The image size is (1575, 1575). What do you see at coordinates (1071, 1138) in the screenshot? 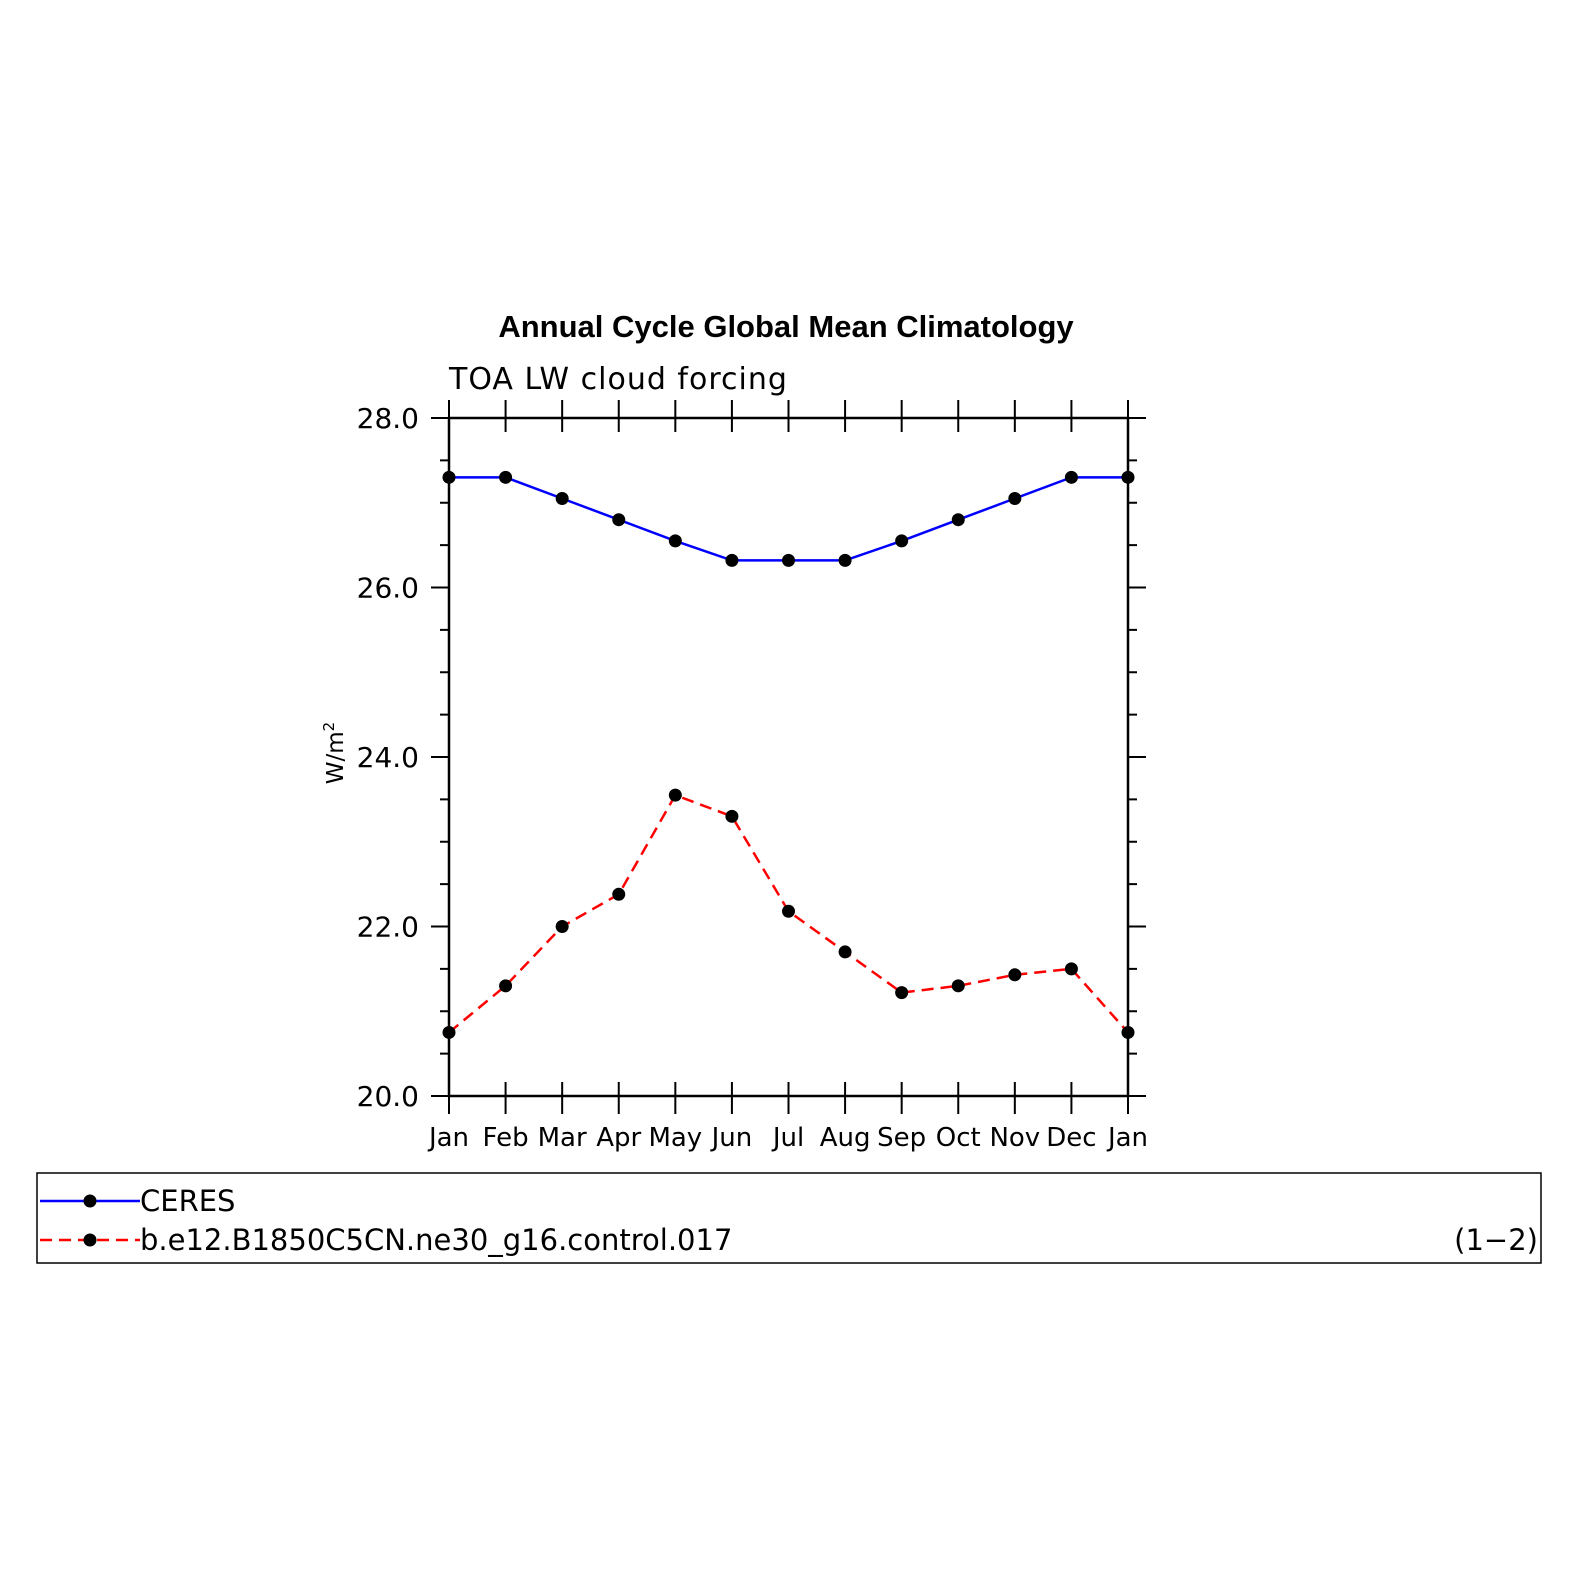
I see `x-tick-label: Dec` at bounding box center [1071, 1138].